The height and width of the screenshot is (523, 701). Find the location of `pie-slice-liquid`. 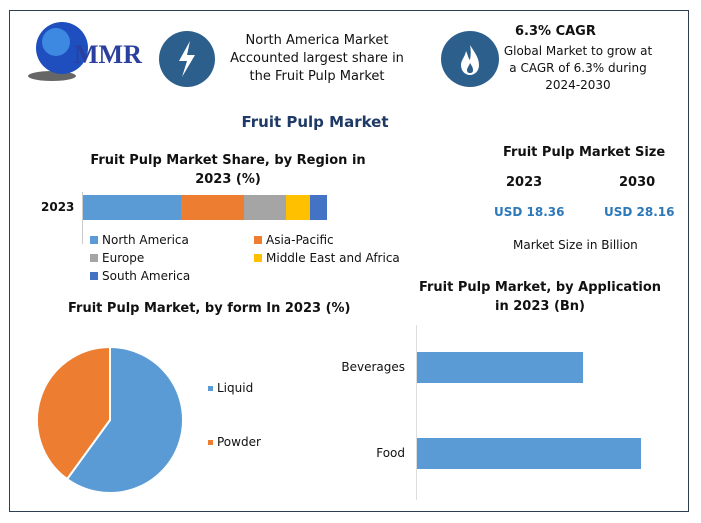

pie-slice-liquid is located at coordinates (124, 419).